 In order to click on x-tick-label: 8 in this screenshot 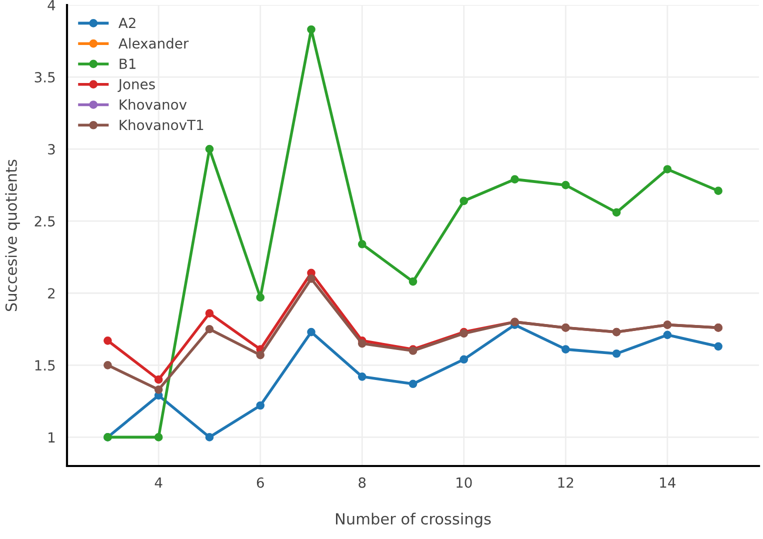, I will do `click(362, 482)`.